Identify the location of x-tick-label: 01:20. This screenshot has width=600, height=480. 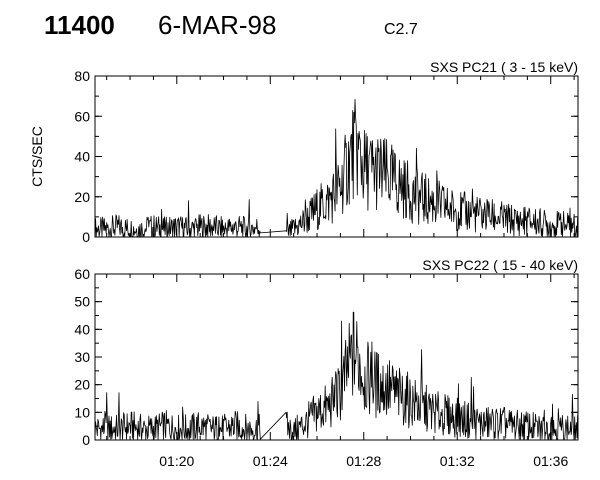
(176, 461).